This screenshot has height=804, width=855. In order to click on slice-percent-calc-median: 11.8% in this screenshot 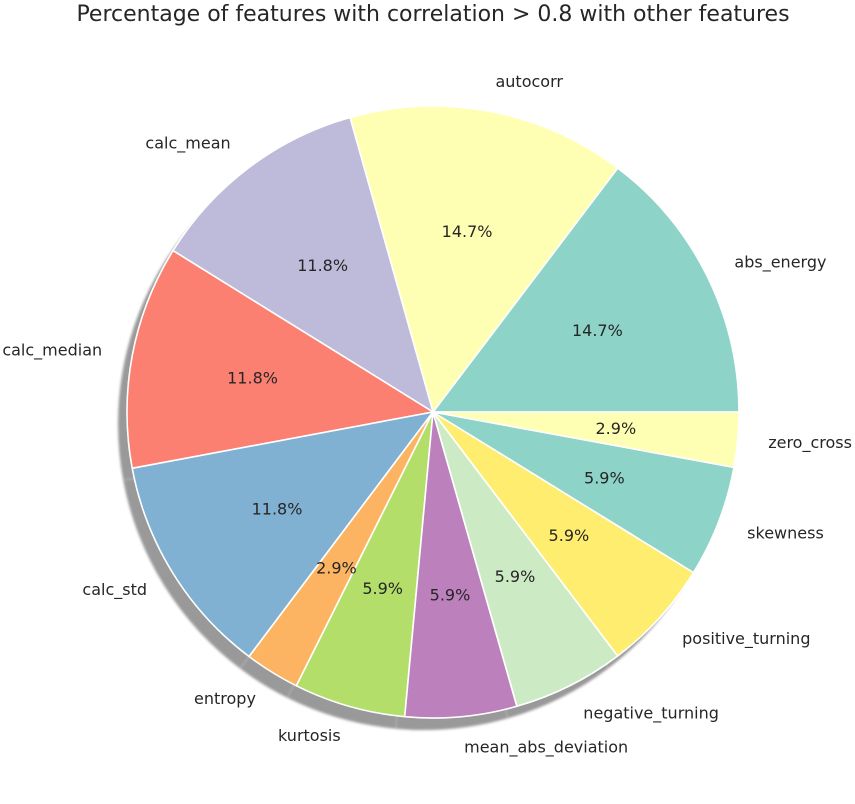, I will do `click(252, 378)`.